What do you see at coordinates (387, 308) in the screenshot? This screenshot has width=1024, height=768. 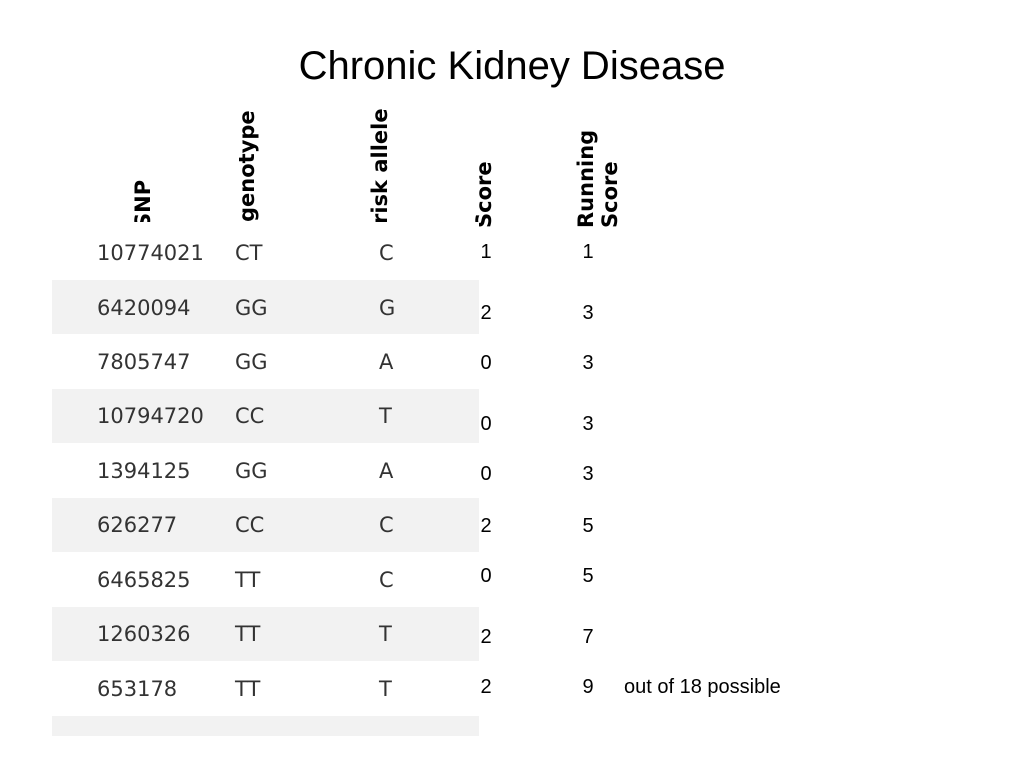 I see `risk-allele-cell: G` at bounding box center [387, 308].